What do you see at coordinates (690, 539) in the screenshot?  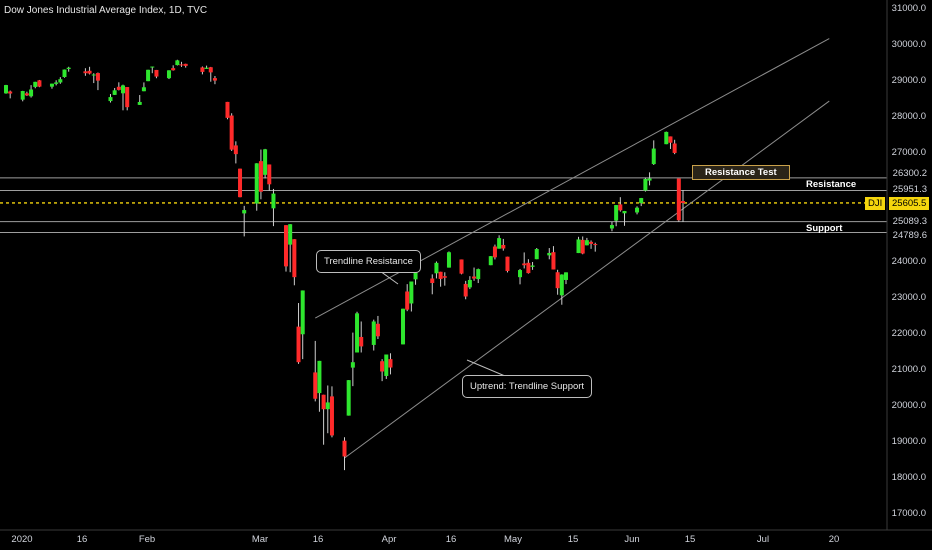 I see `x-tick: 15` at bounding box center [690, 539].